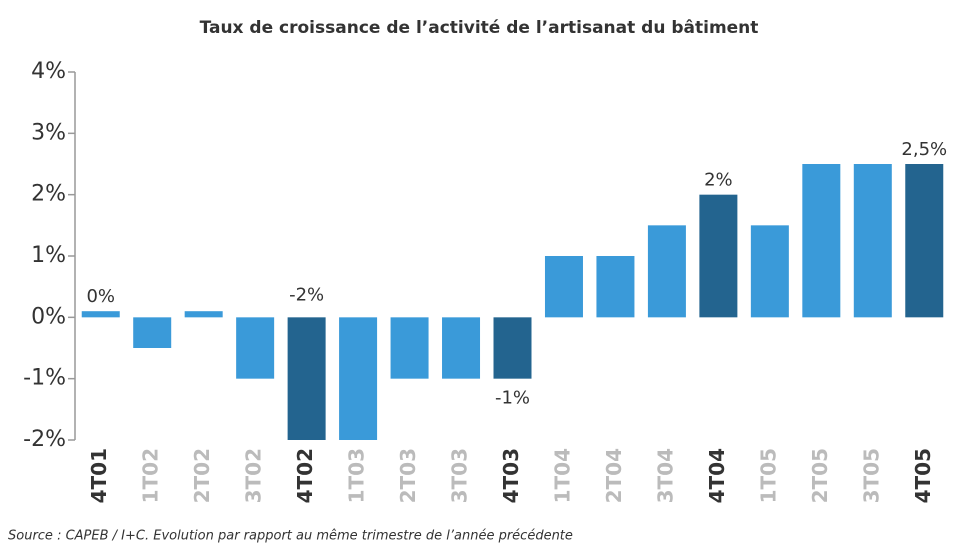  I want to click on x-tick-label: 2T03, so click(408, 475).